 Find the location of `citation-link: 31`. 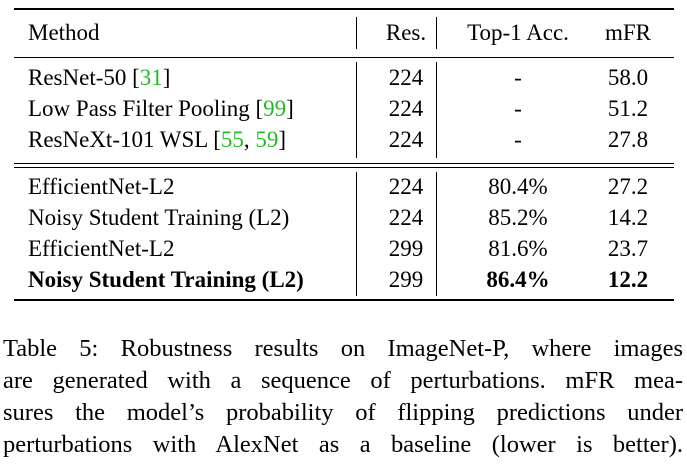

citation-link: 31 is located at coordinates (151, 77).